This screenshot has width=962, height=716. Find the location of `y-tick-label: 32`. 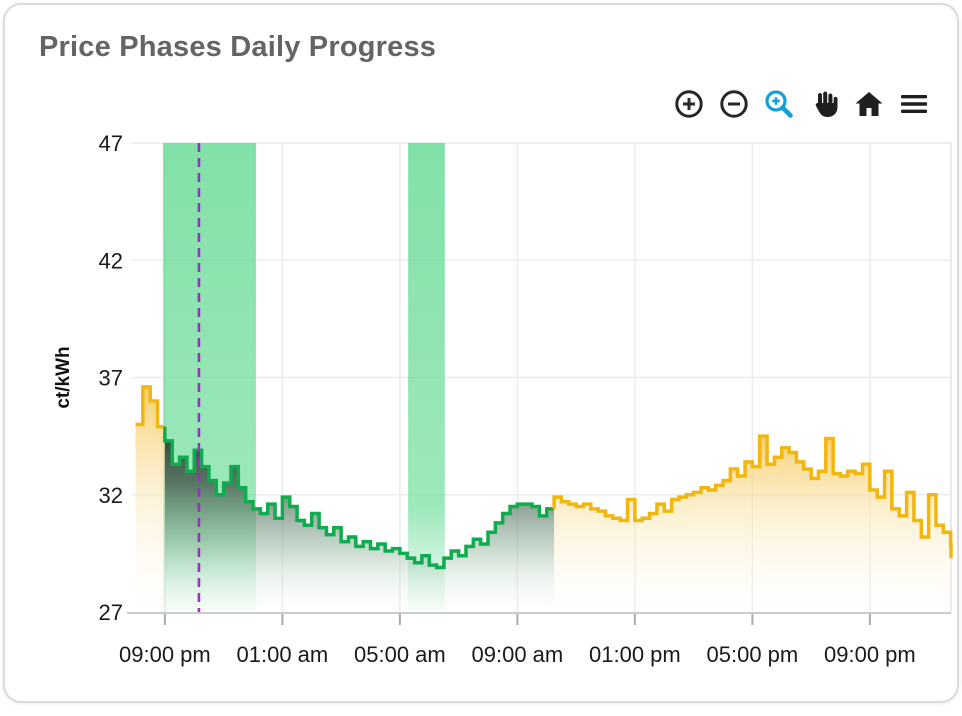

y-tick-label: 32 is located at coordinates (111, 495).